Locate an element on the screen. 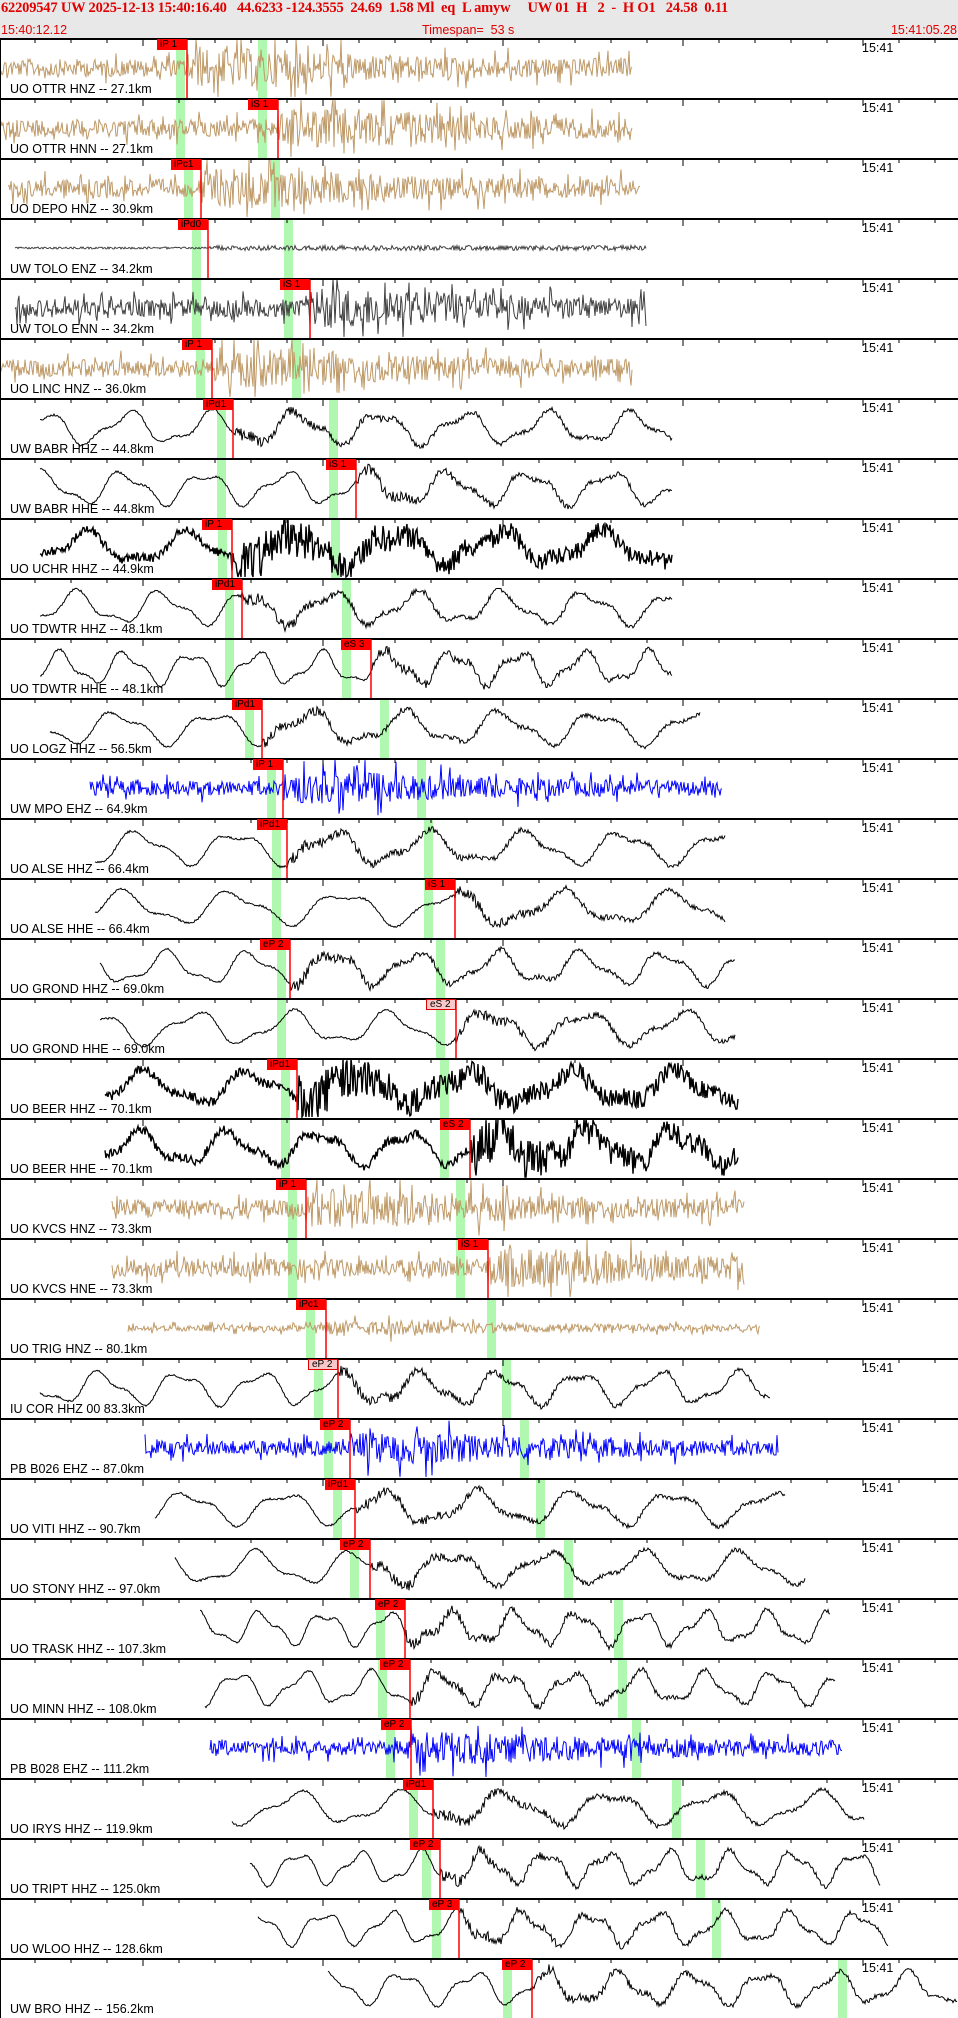 Image resolution: width=958 pixels, height=2018 pixels. channel-panel: iPc1 UO DEPO HNZ -- 30.9km 15:41 is located at coordinates (479, 188).